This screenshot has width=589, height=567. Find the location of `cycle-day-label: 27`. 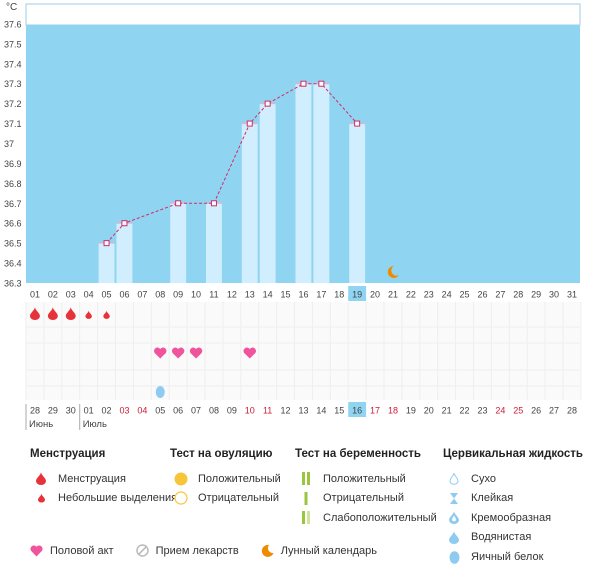

cycle-day-label: 27 is located at coordinates (500, 295).